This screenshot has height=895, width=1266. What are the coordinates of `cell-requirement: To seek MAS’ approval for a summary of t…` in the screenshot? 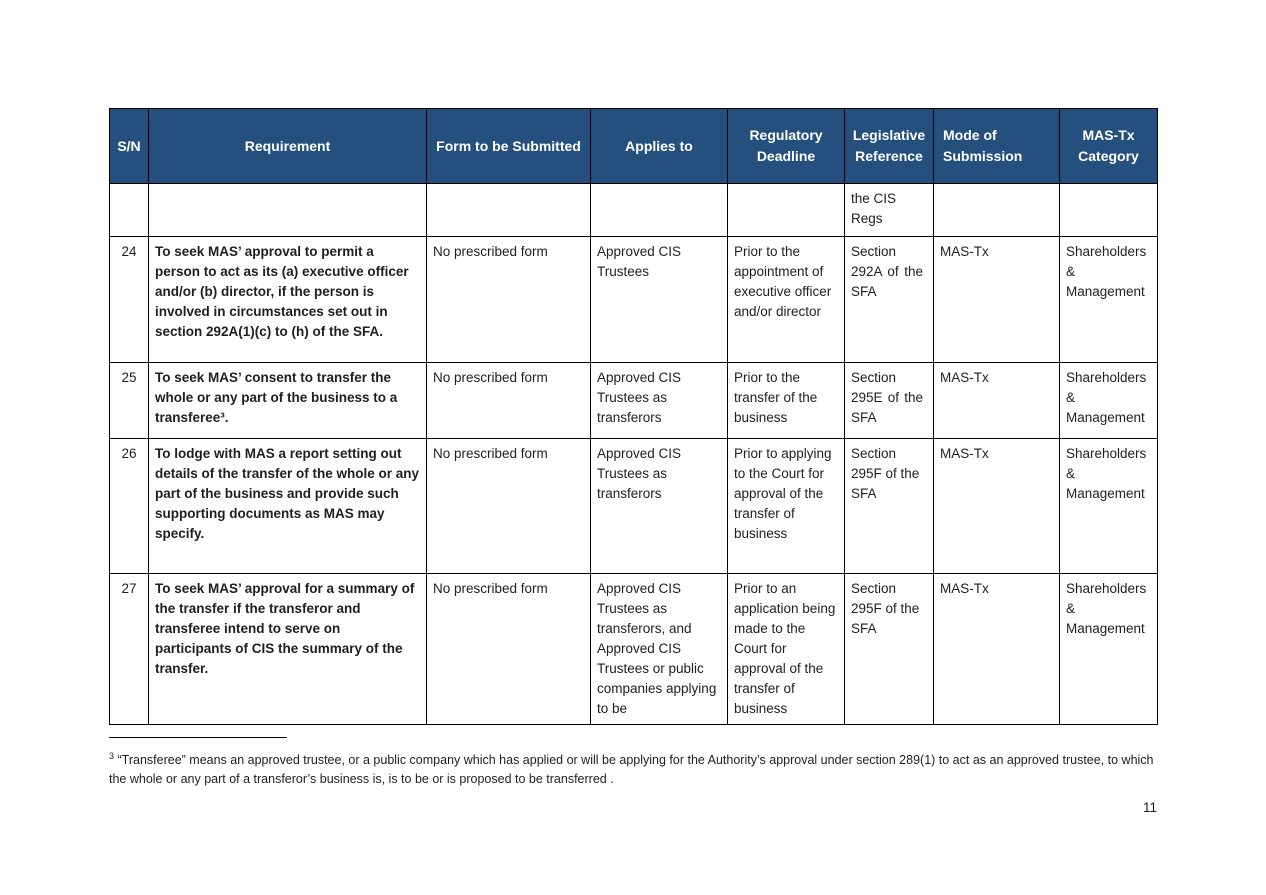 It's located at (287, 649).